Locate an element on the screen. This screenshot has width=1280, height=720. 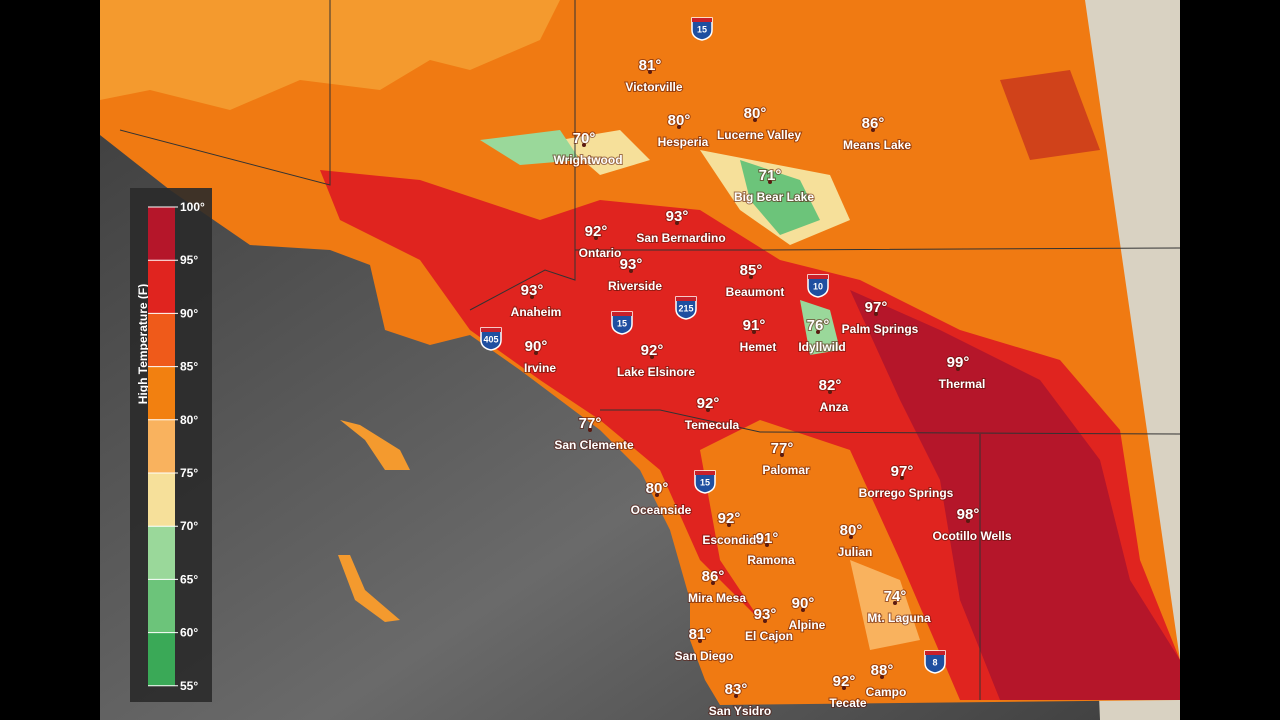
legend-title: High Temperature (F) is located at coordinates (143, 344).